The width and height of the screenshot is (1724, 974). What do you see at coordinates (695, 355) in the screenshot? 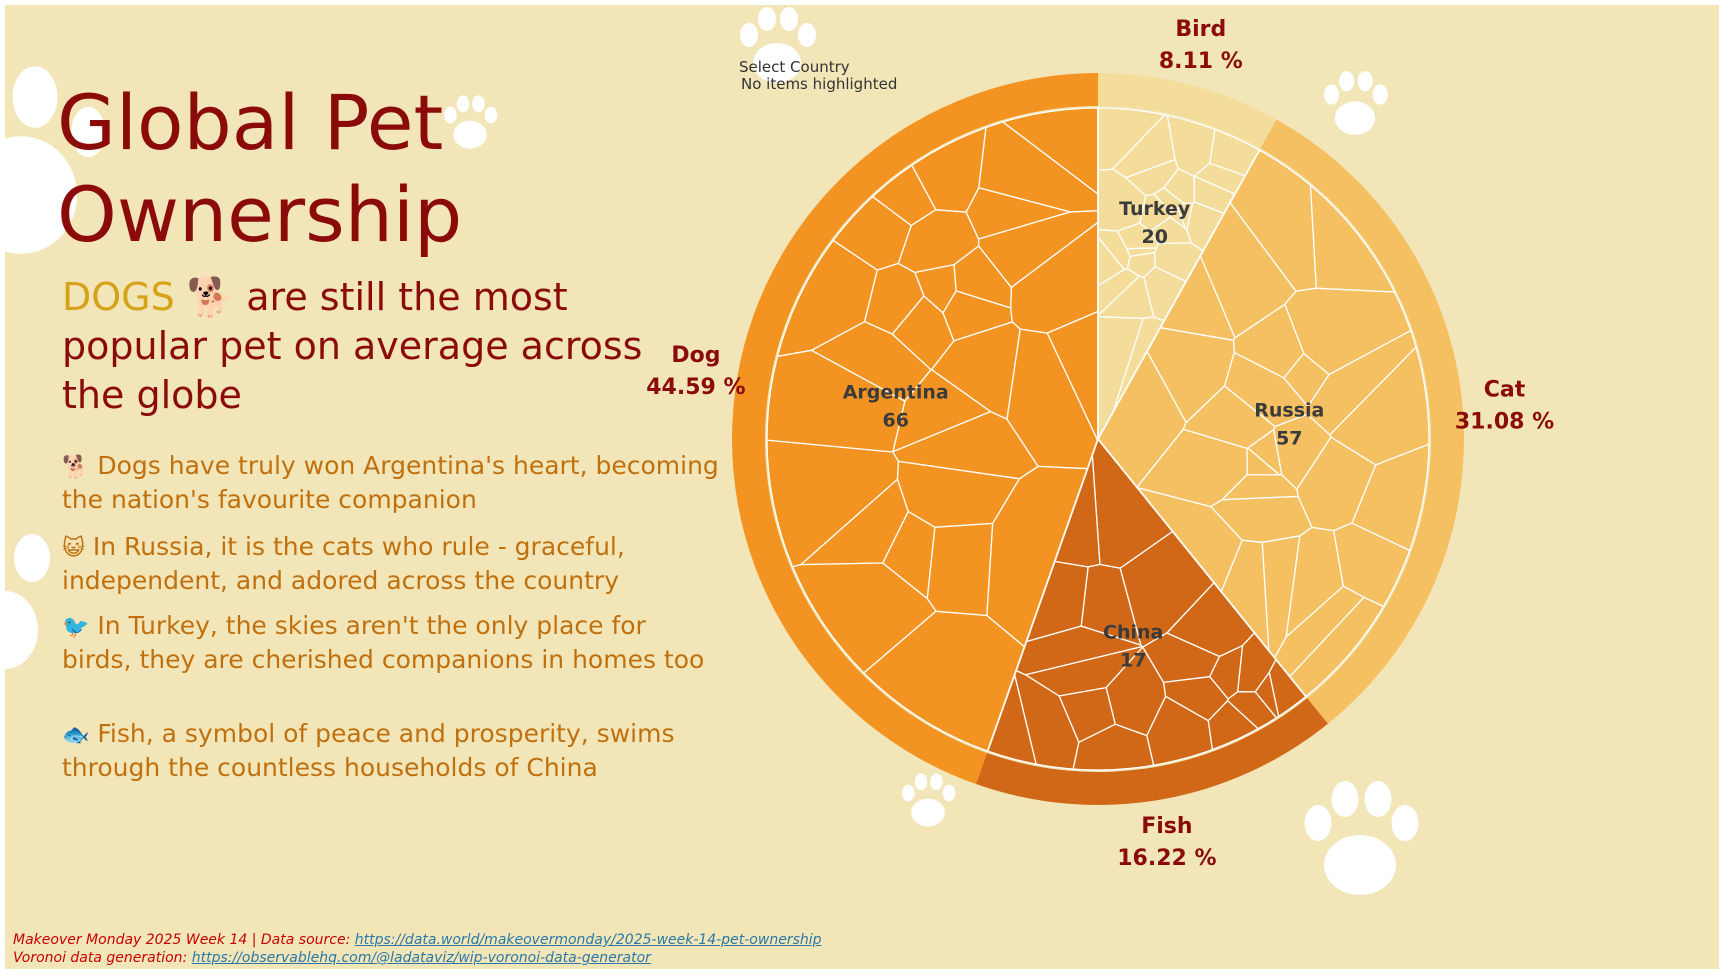
I see `category-name: Dog` at bounding box center [695, 355].